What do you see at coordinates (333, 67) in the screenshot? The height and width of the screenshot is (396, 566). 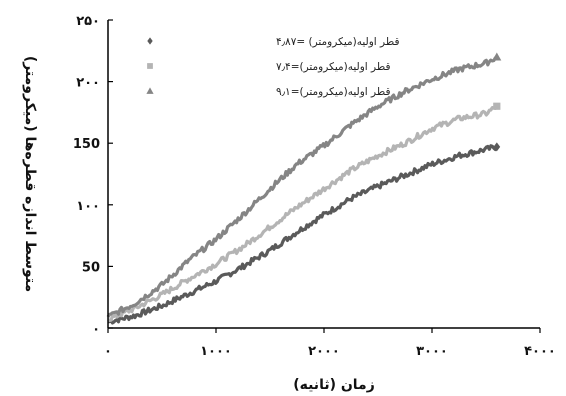 I see `legend-entry-label: قطر اولیه(میکرومتر)=۷٫۴` at bounding box center [333, 67].